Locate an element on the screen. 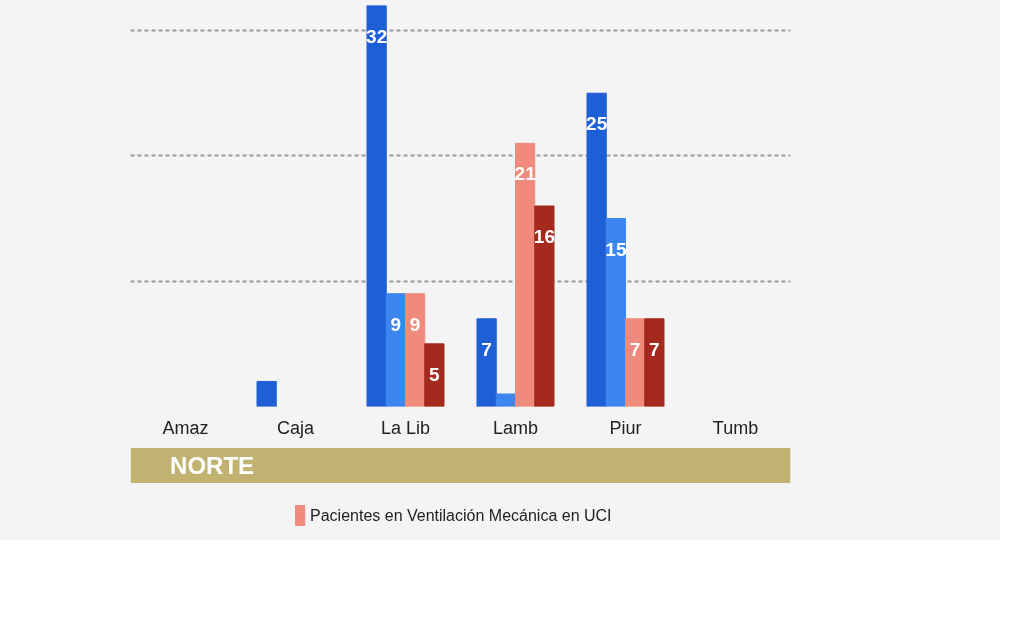 The width and height of the screenshot is (1024, 625). legend-label: Pacientes en Ventilación Mecánica en UCI is located at coordinates (461, 515).